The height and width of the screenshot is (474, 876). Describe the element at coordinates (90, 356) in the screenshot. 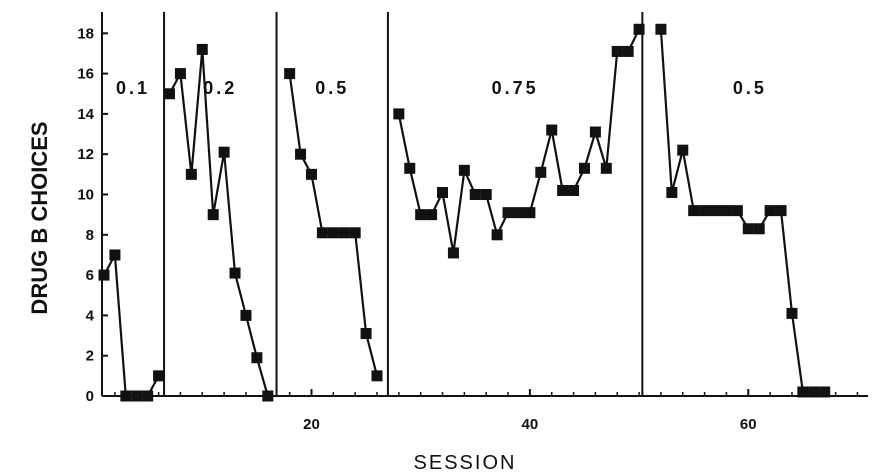

I see `y-tick-label: 2` at that location.